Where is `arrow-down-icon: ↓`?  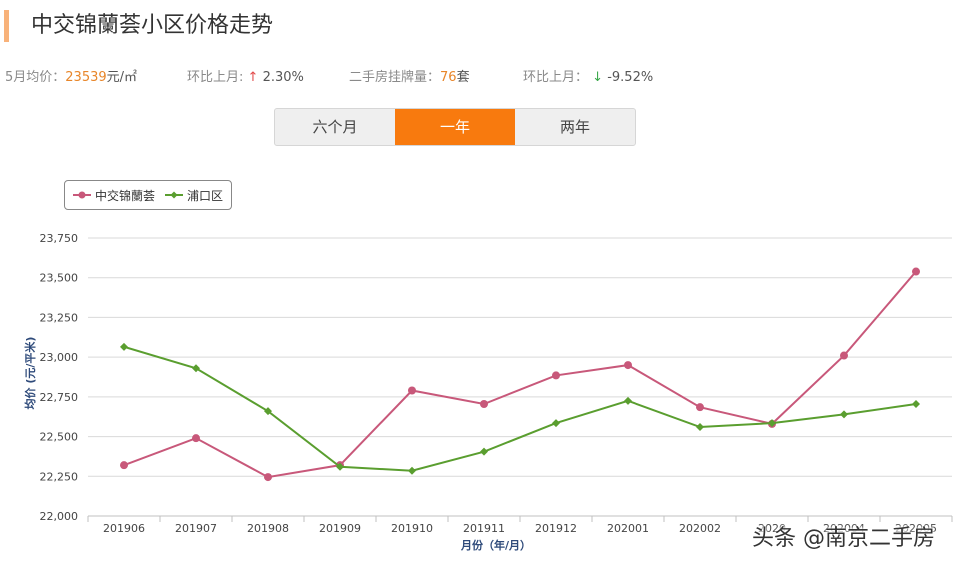 arrow-down-icon: ↓ is located at coordinates (598, 77).